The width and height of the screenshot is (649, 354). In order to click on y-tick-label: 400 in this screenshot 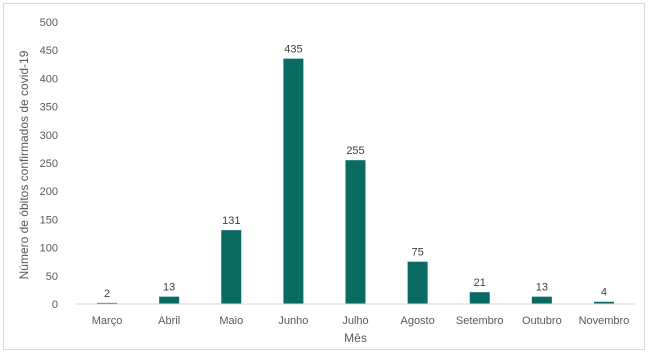, I will do `click(49, 79)`.